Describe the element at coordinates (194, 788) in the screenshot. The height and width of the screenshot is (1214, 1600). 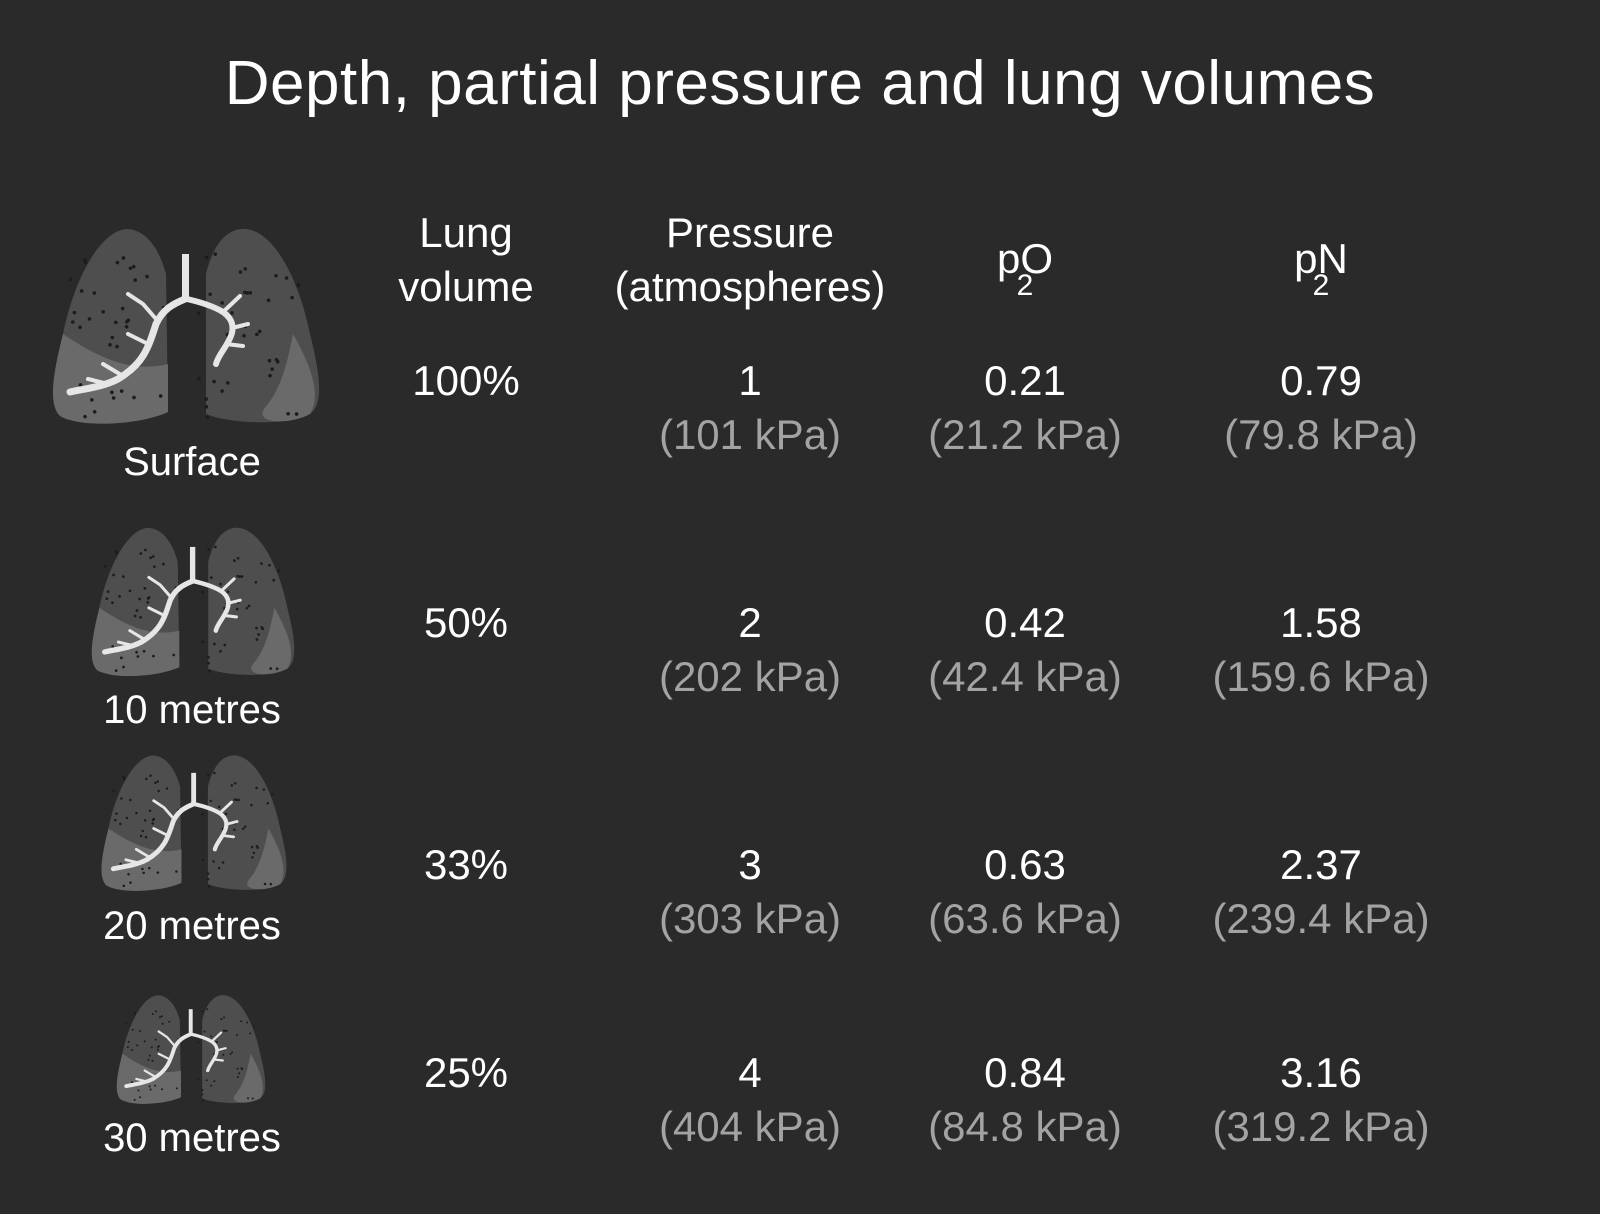
I see `trachea` at that location.